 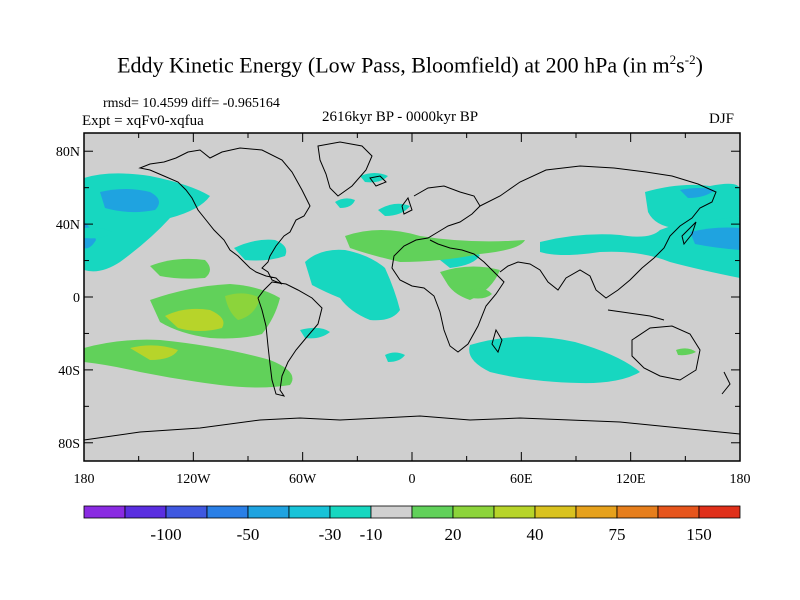 I want to click on colorbar-label: -50, so click(x=248, y=534).